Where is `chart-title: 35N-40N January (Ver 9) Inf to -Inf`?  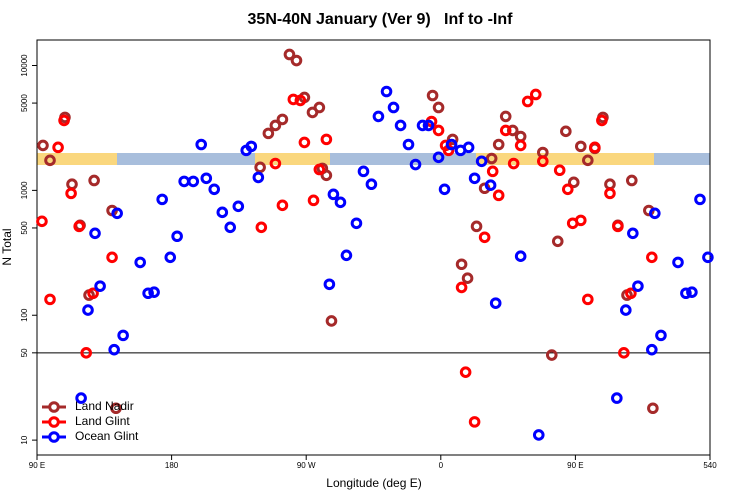
chart-title: 35N-40N January (Ver 9) Inf to -Inf is located at coordinates (381, 19).